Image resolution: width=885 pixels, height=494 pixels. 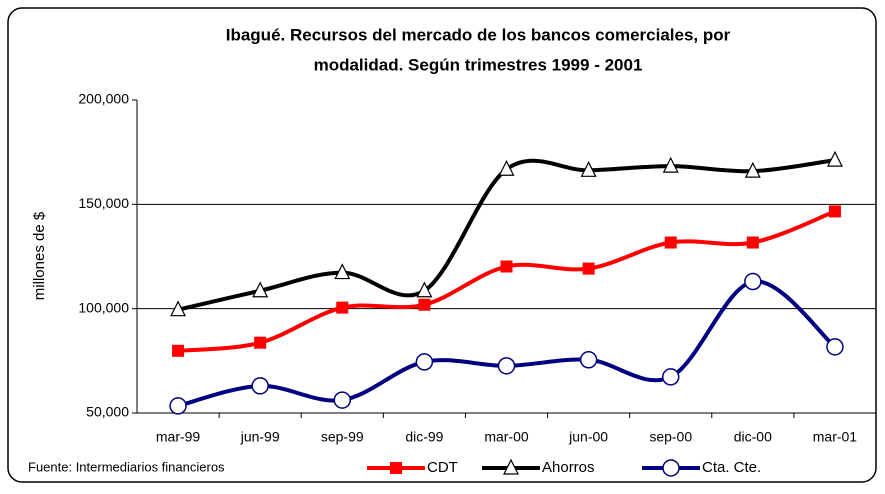 I want to click on x-tick-label: sep-00, so click(x=670, y=437).